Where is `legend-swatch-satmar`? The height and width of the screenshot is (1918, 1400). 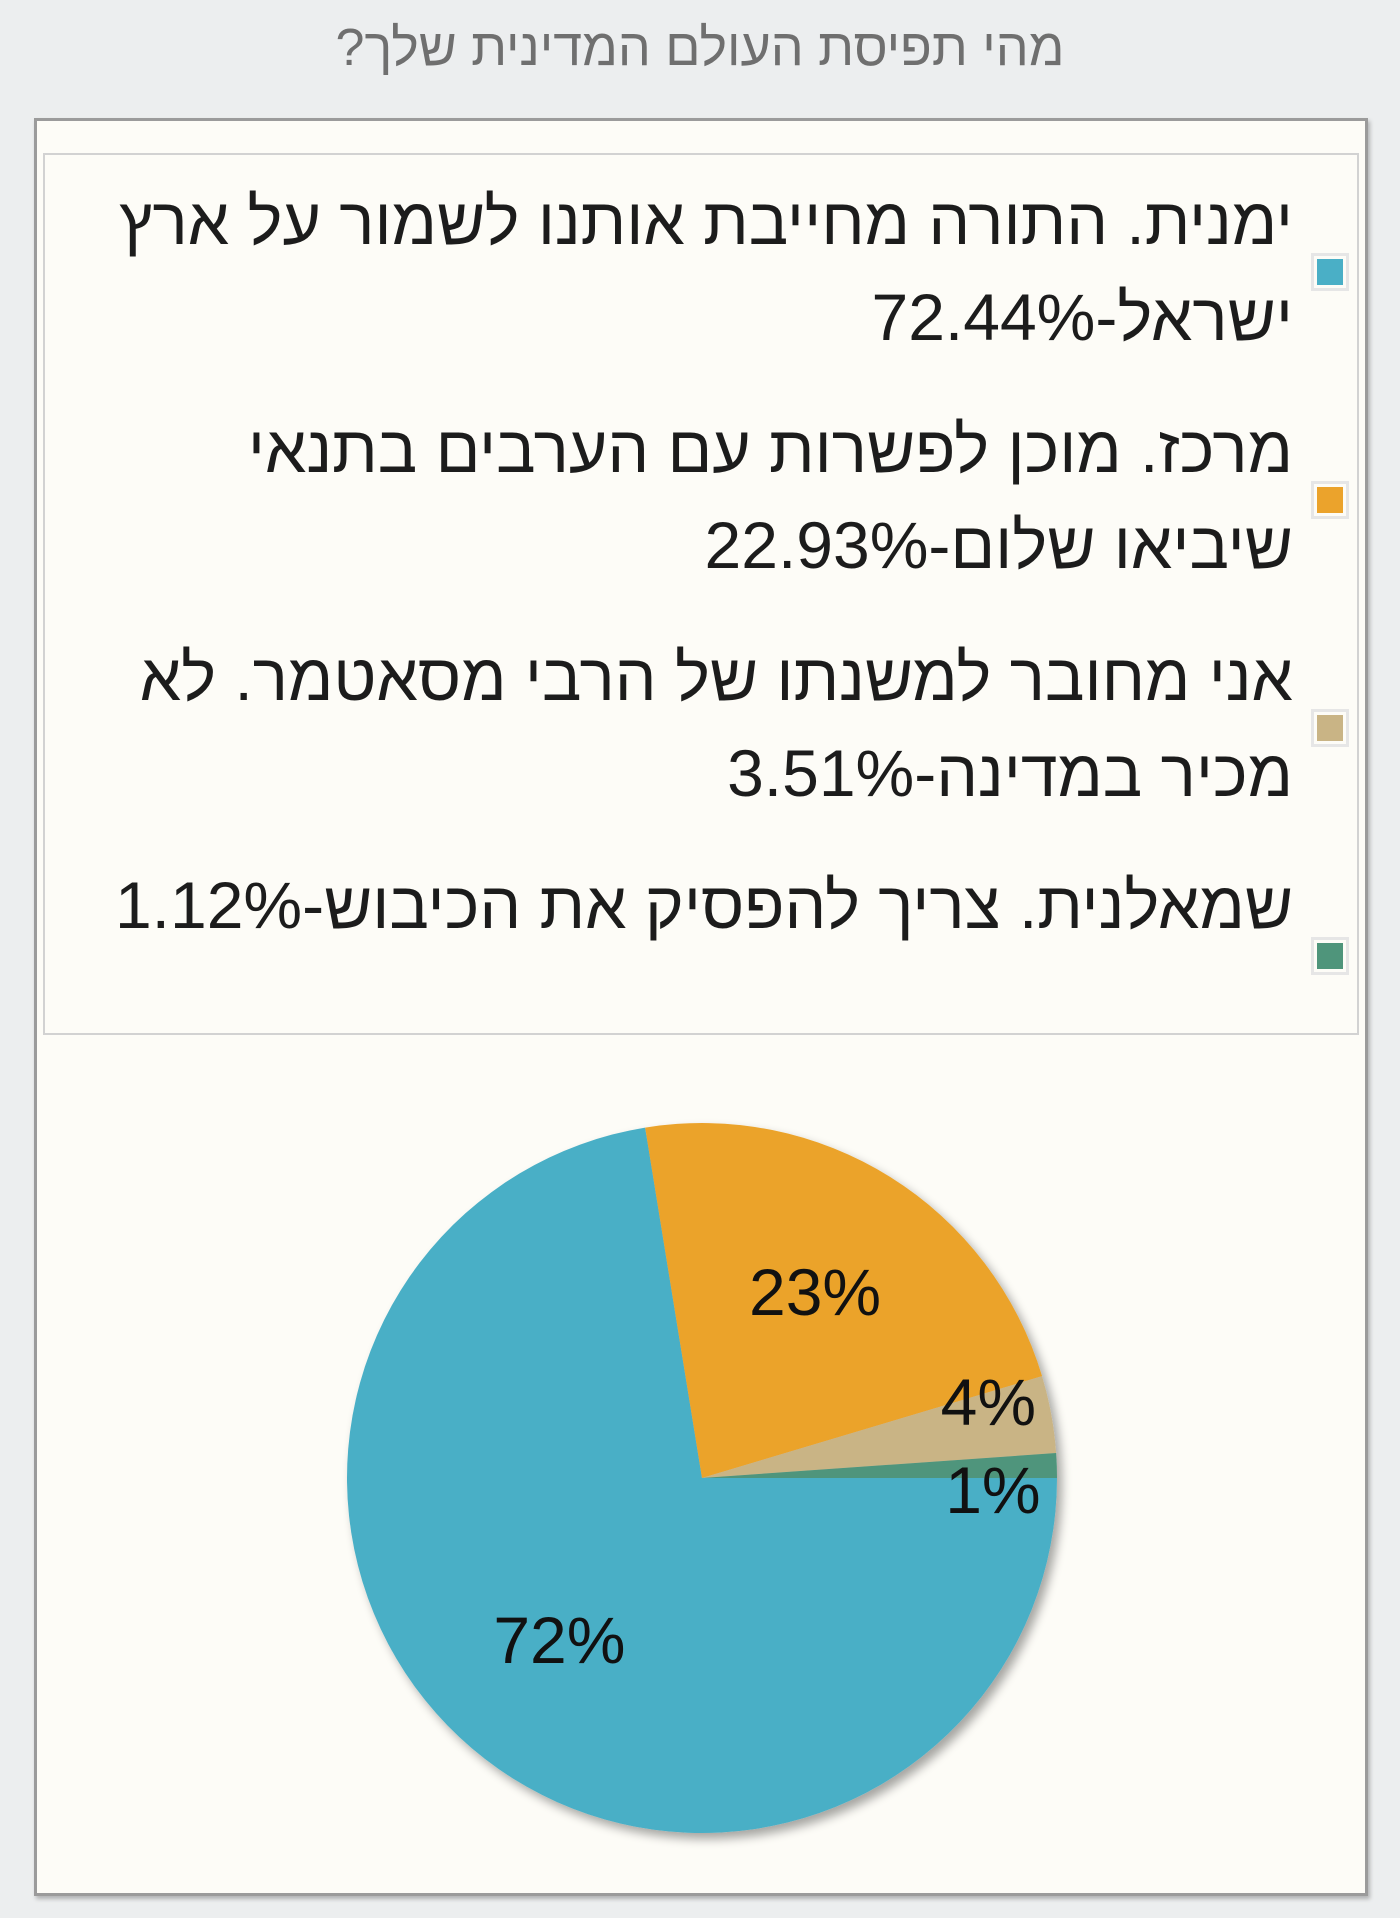
legend-swatch-satmar is located at coordinates (1330, 728).